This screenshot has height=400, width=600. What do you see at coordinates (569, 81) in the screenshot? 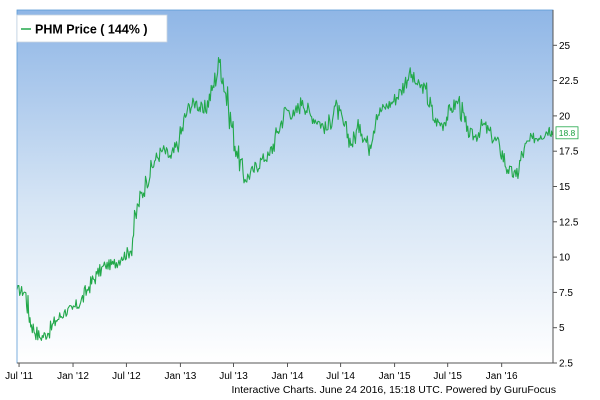
I see `y-tick-label: 22.5` at bounding box center [569, 81].